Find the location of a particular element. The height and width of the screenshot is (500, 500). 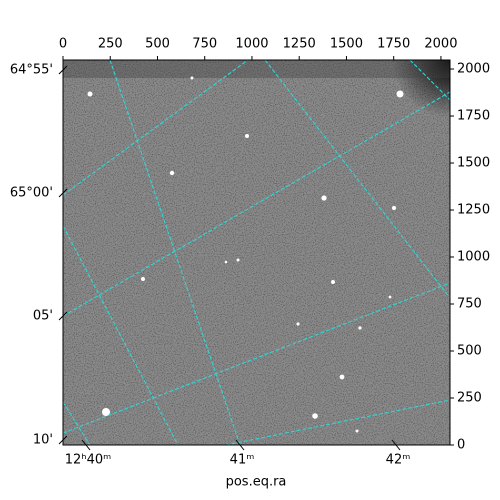

y-tick-label: 750 is located at coordinates (469, 304).